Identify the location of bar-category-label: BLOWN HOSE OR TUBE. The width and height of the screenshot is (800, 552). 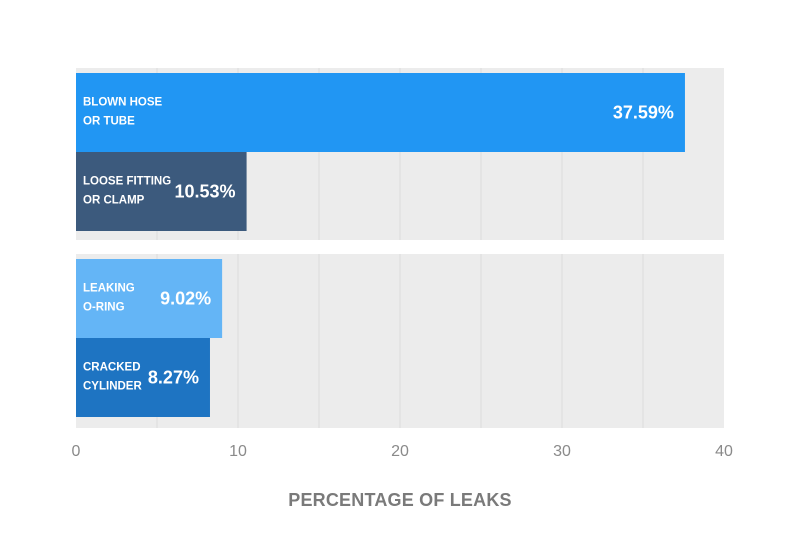
(123, 112).